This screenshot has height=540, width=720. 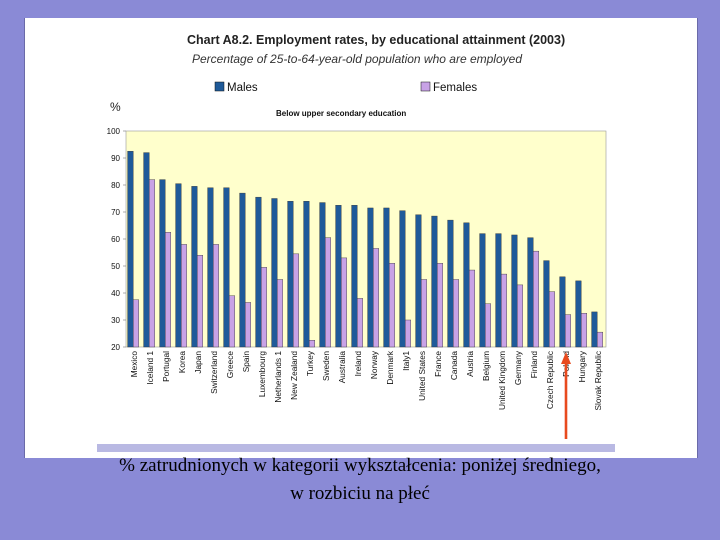 What do you see at coordinates (598, 381) in the screenshot?
I see `x-tick-label: Slovak Republic` at bounding box center [598, 381].